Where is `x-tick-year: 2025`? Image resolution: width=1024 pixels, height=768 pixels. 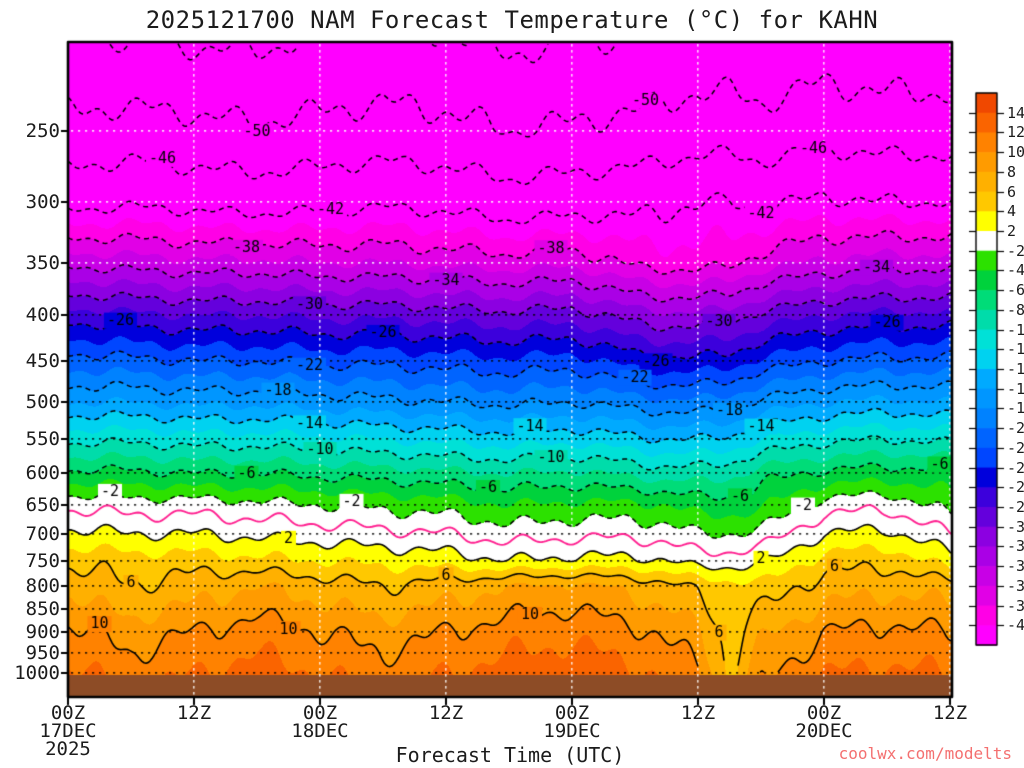
x-tick-year: 2025 is located at coordinates (68, 749).